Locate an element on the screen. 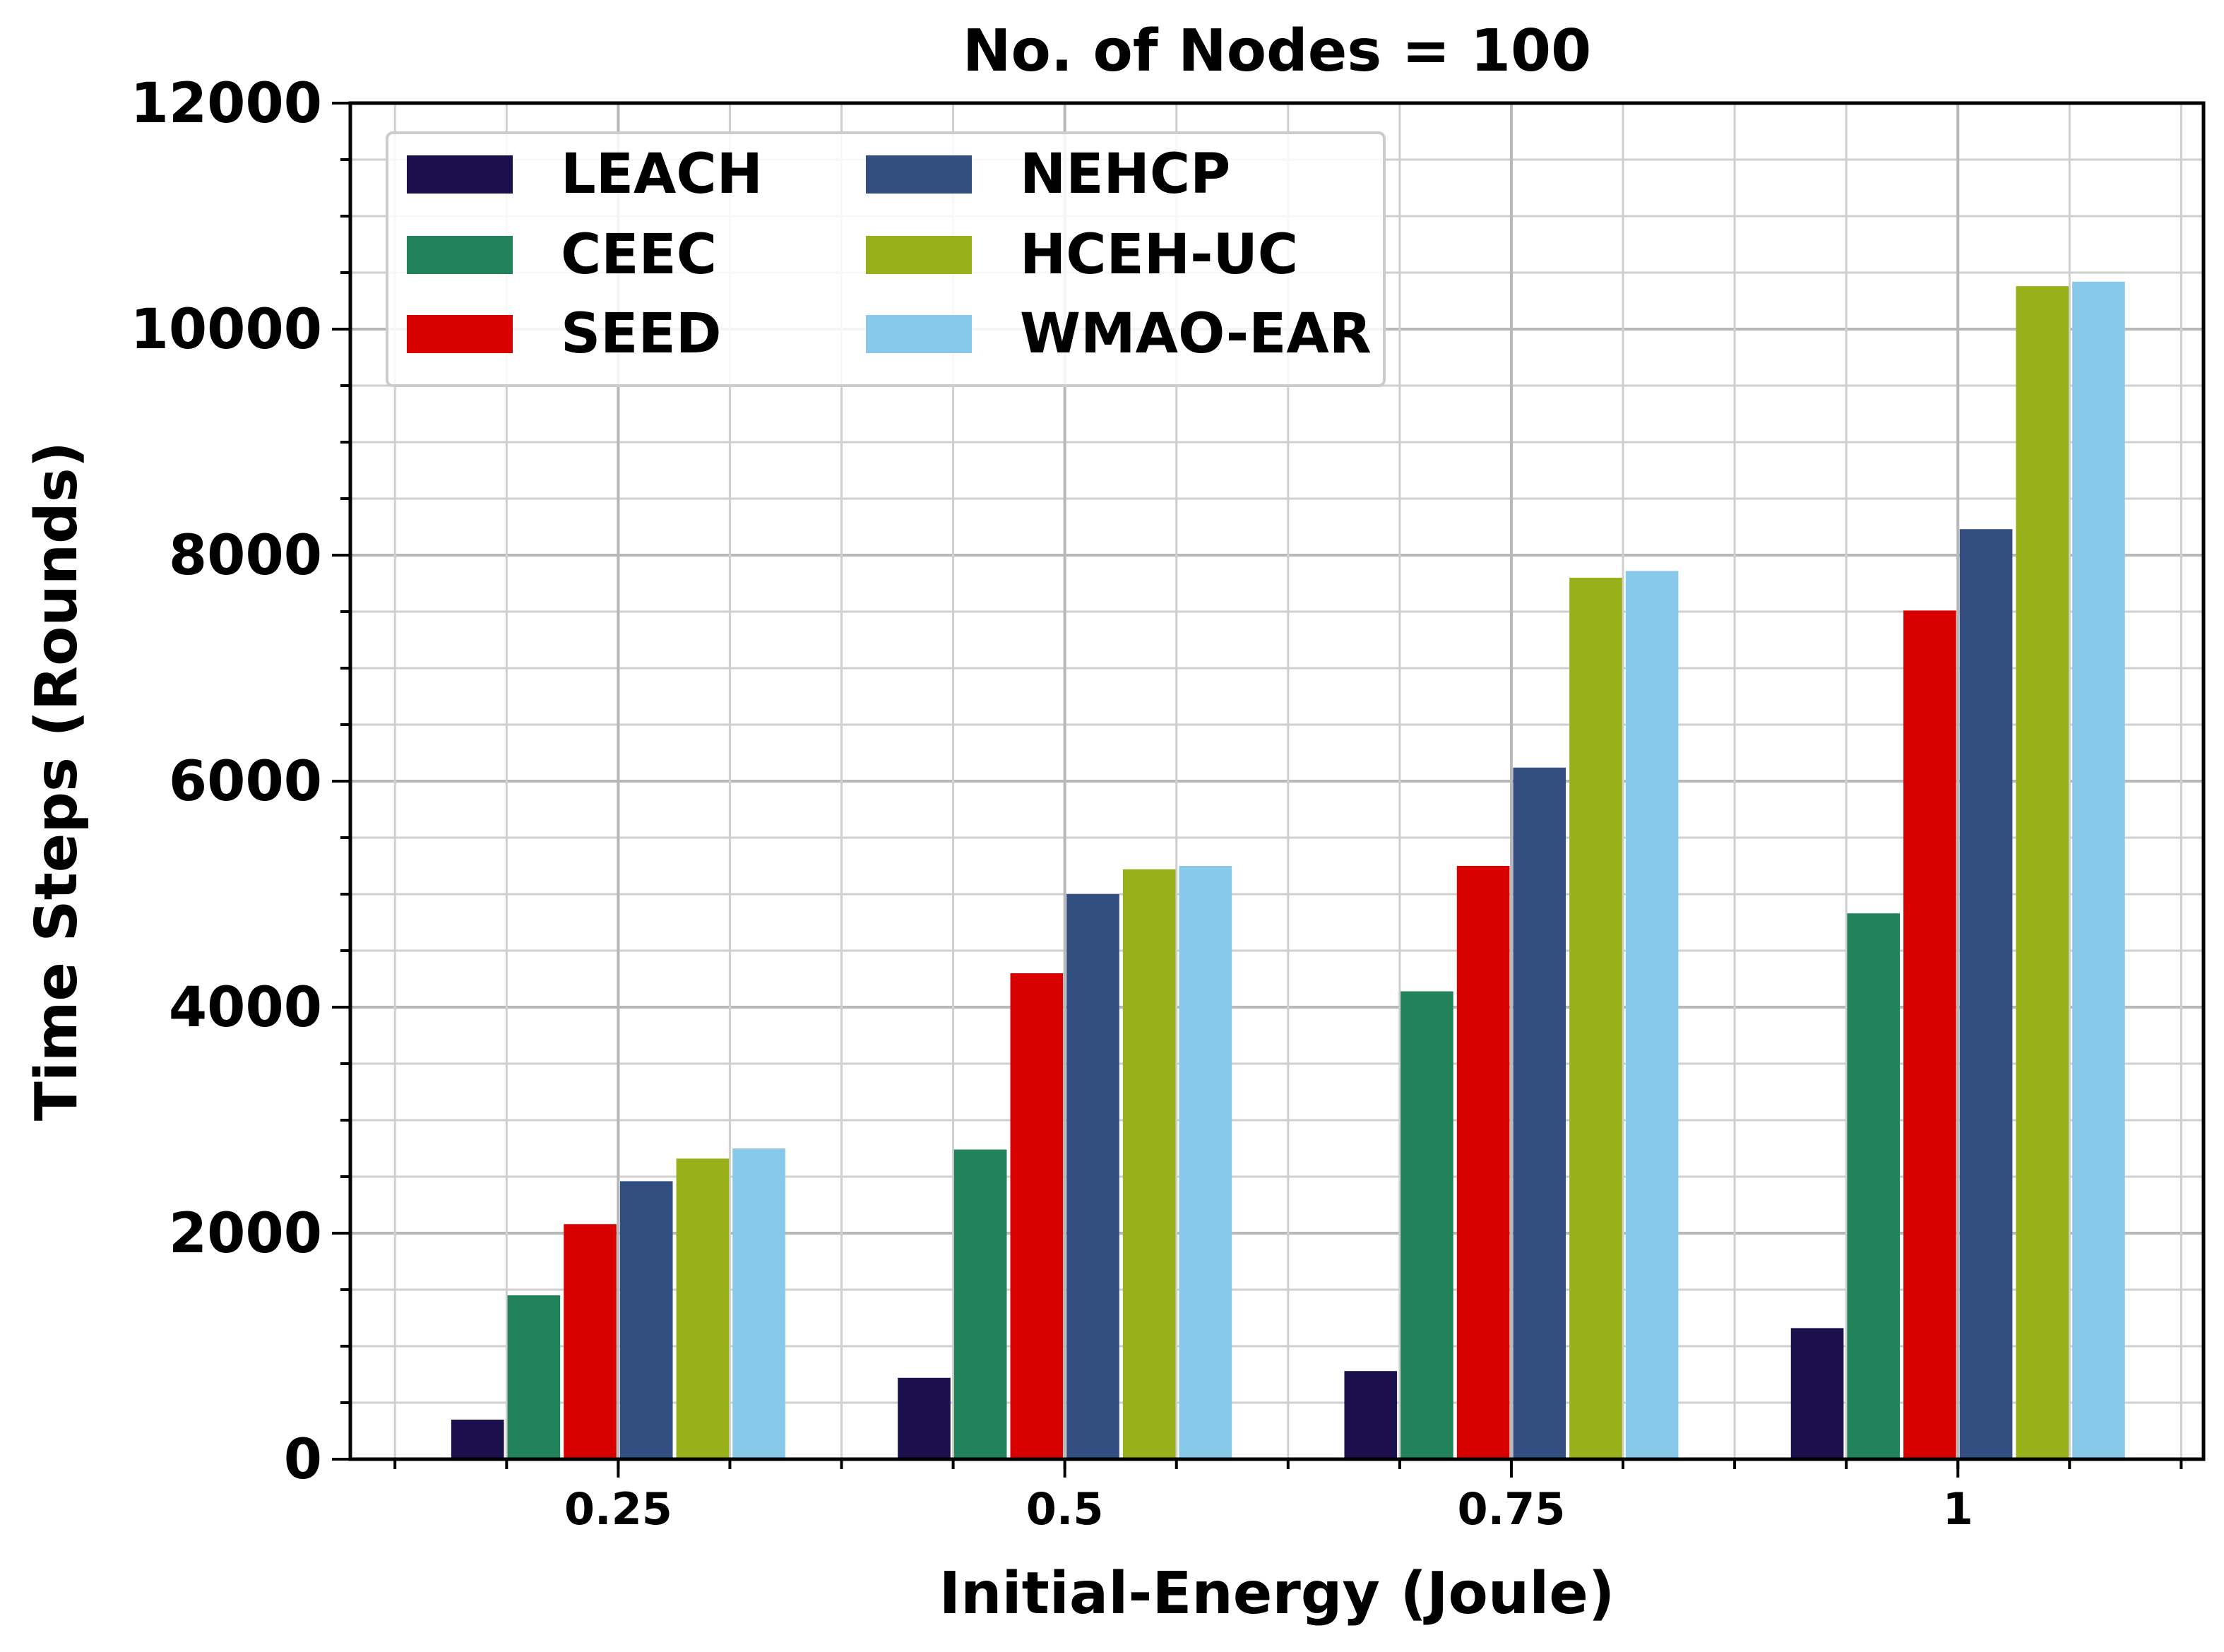  y-axis-label: Time Steps (Rounds) is located at coordinates (57, 781).